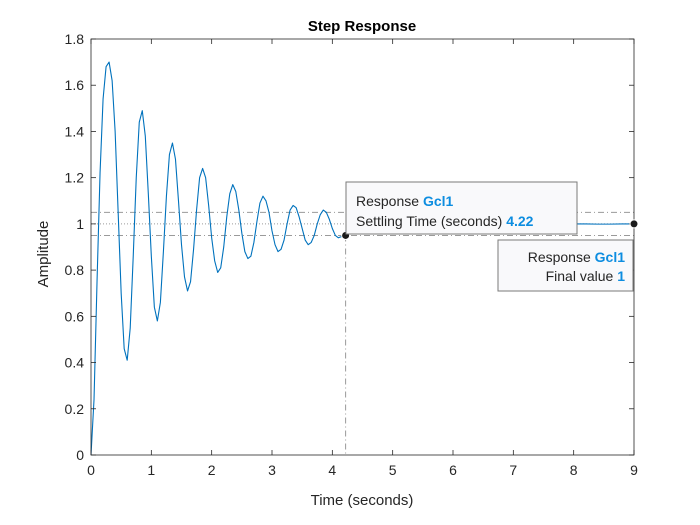 The image size is (700, 525). Describe the element at coordinates (438, 201) in the screenshot. I see `settling-time-datatip-value1: Gcl1` at that location.